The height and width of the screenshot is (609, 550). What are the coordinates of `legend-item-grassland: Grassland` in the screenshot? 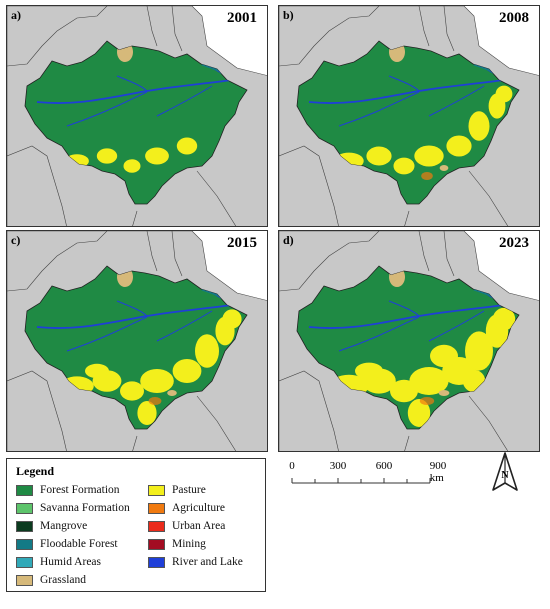 It's located at (51, 580).